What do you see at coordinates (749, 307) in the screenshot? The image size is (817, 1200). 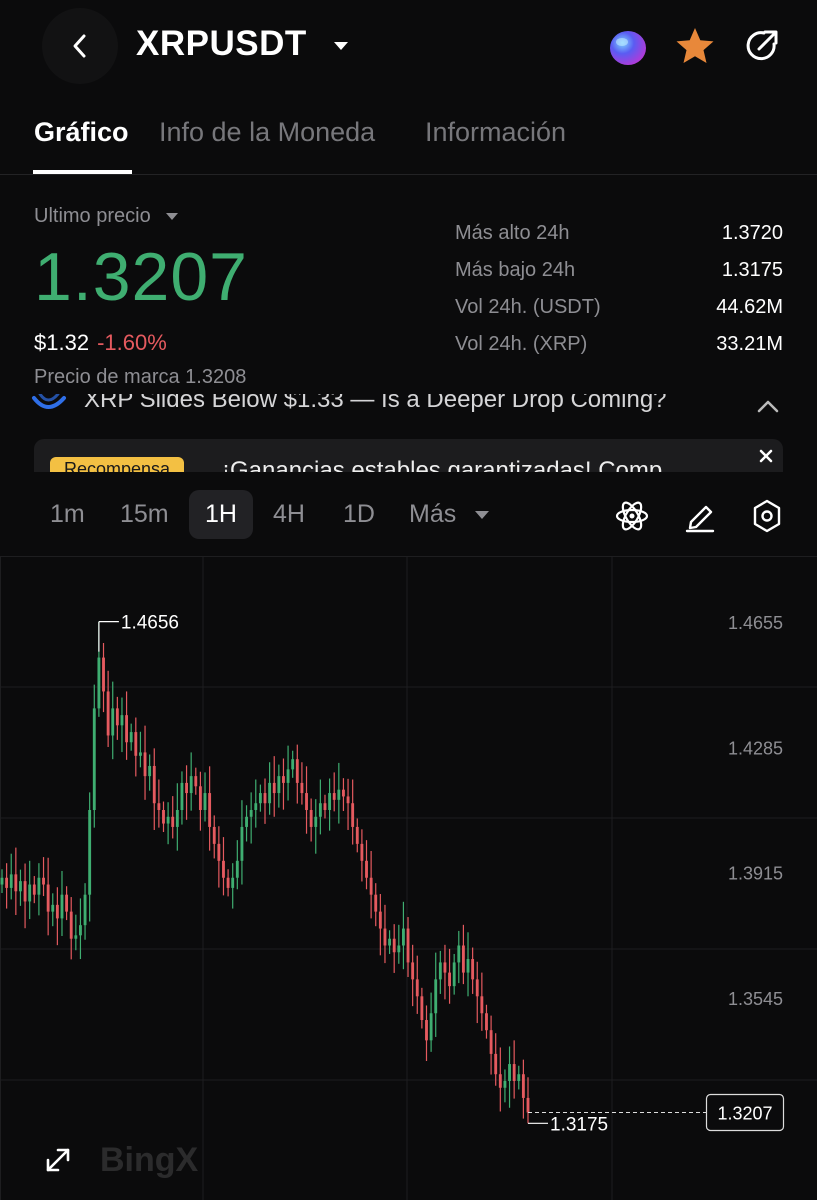 I see `stat-value: 44.62M` at bounding box center [749, 307].